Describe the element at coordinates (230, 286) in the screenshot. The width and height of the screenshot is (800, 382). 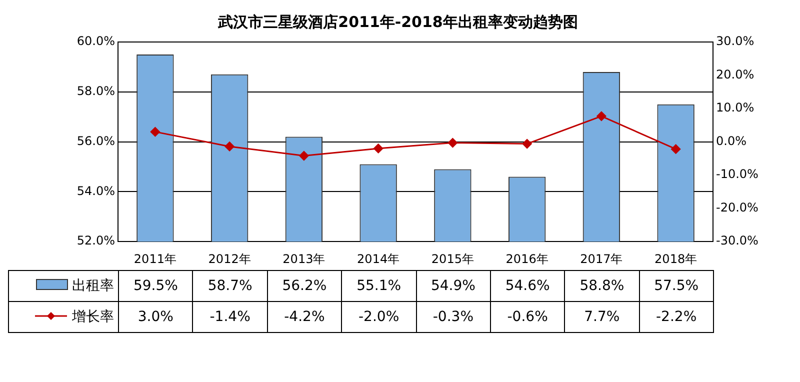
I see `data-label: 58.7%` at that location.